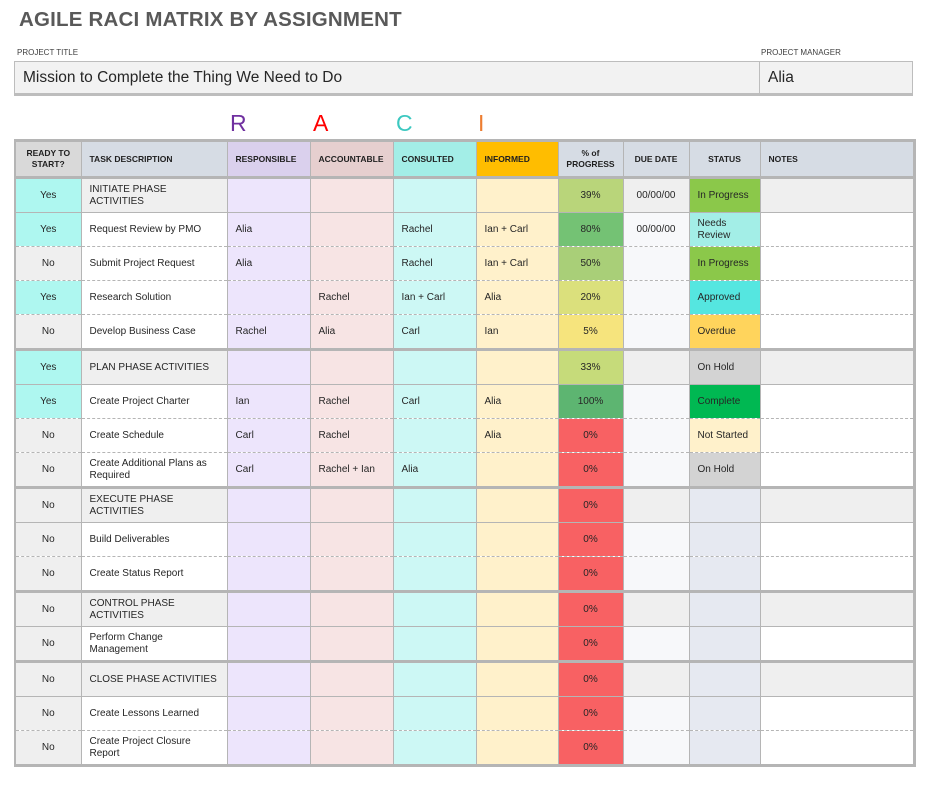 This screenshot has width=931, height=798. What do you see at coordinates (517, 159) in the screenshot?
I see `header-informed: INFORMED` at bounding box center [517, 159].